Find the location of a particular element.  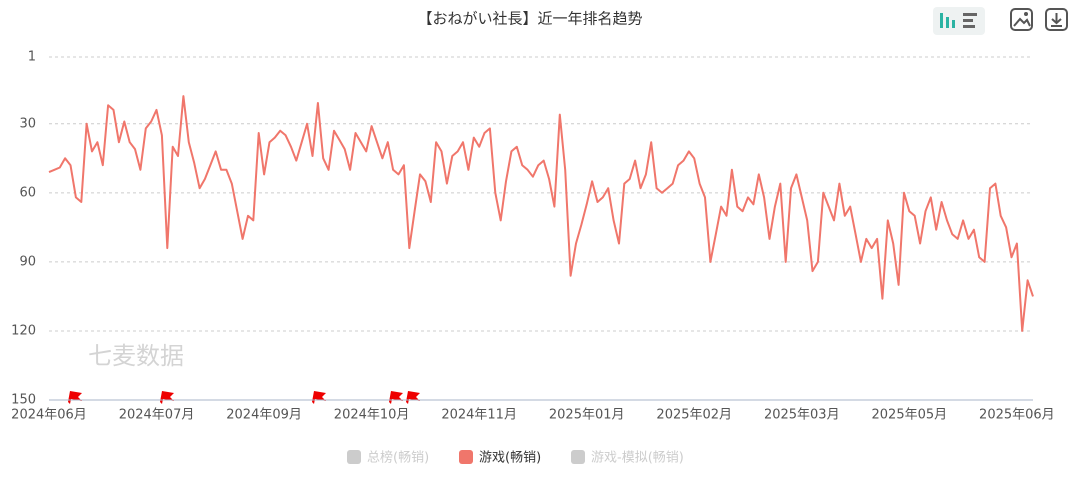

list-view-button is located at coordinates (970, 20).